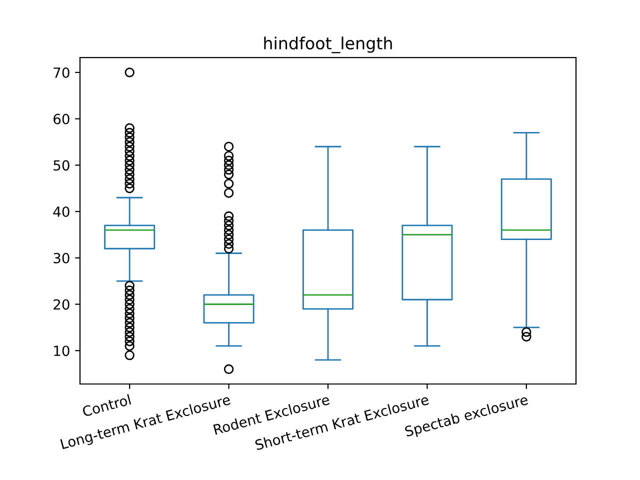 The width and height of the screenshot is (640, 480). I want to click on chart-title: hindfoot_length, so click(328, 45).